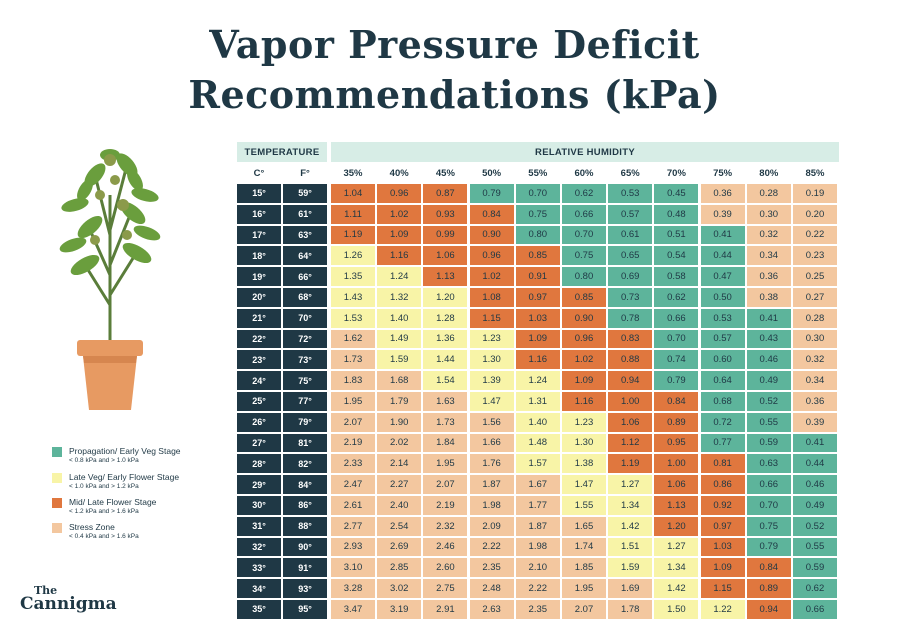 The width and height of the screenshot is (909, 635). I want to click on vpd-cell: 0.38, so click(768, 297).